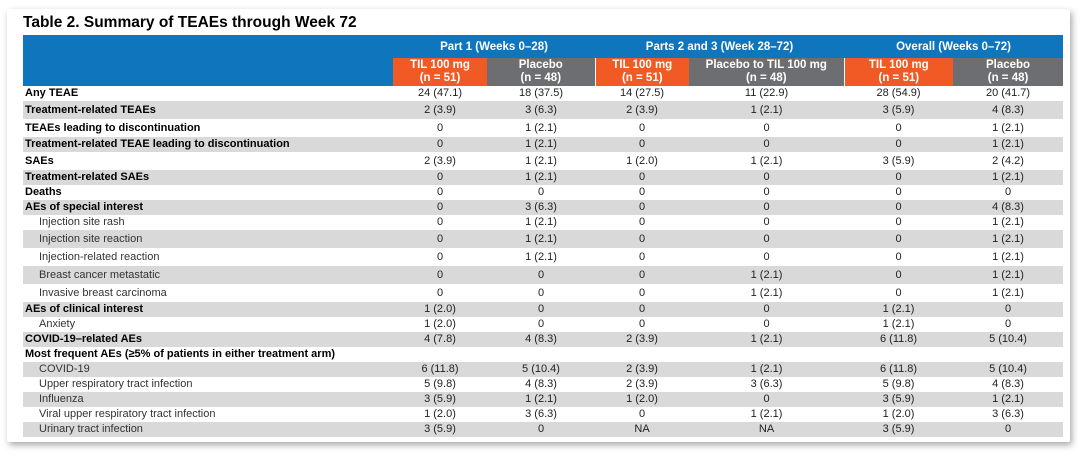 The height and width of the screenshot is (456, 1080). Describe the element at coordinates (898, 93) in the screenshot. I see `value-cell: 28 (54.9)` at that location.